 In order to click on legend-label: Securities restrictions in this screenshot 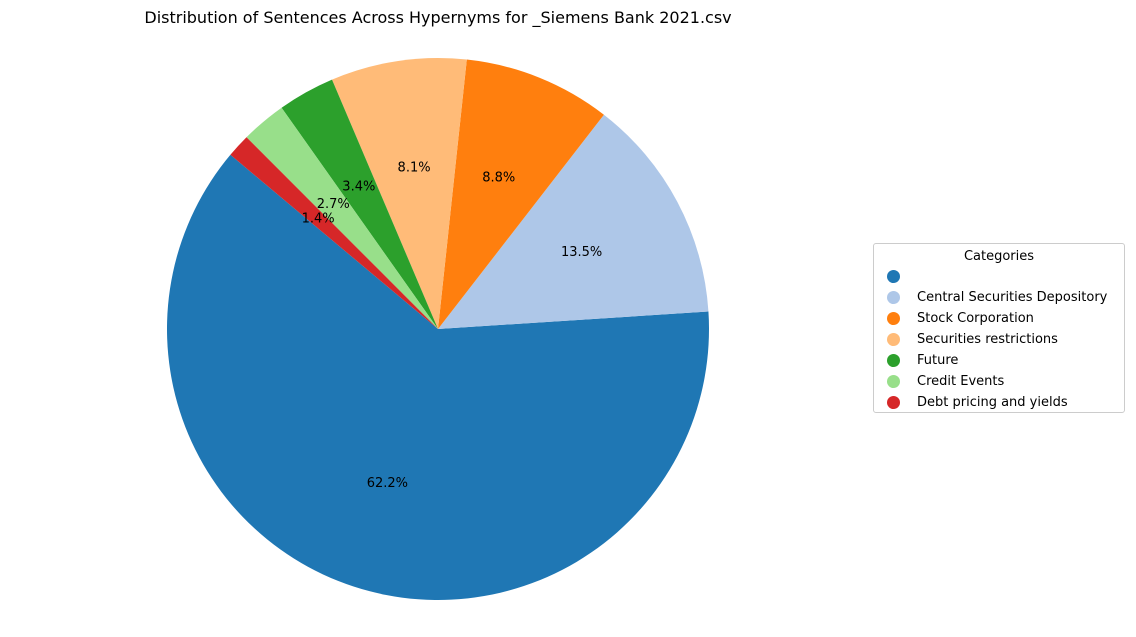, I will do `click(987, 339)`.